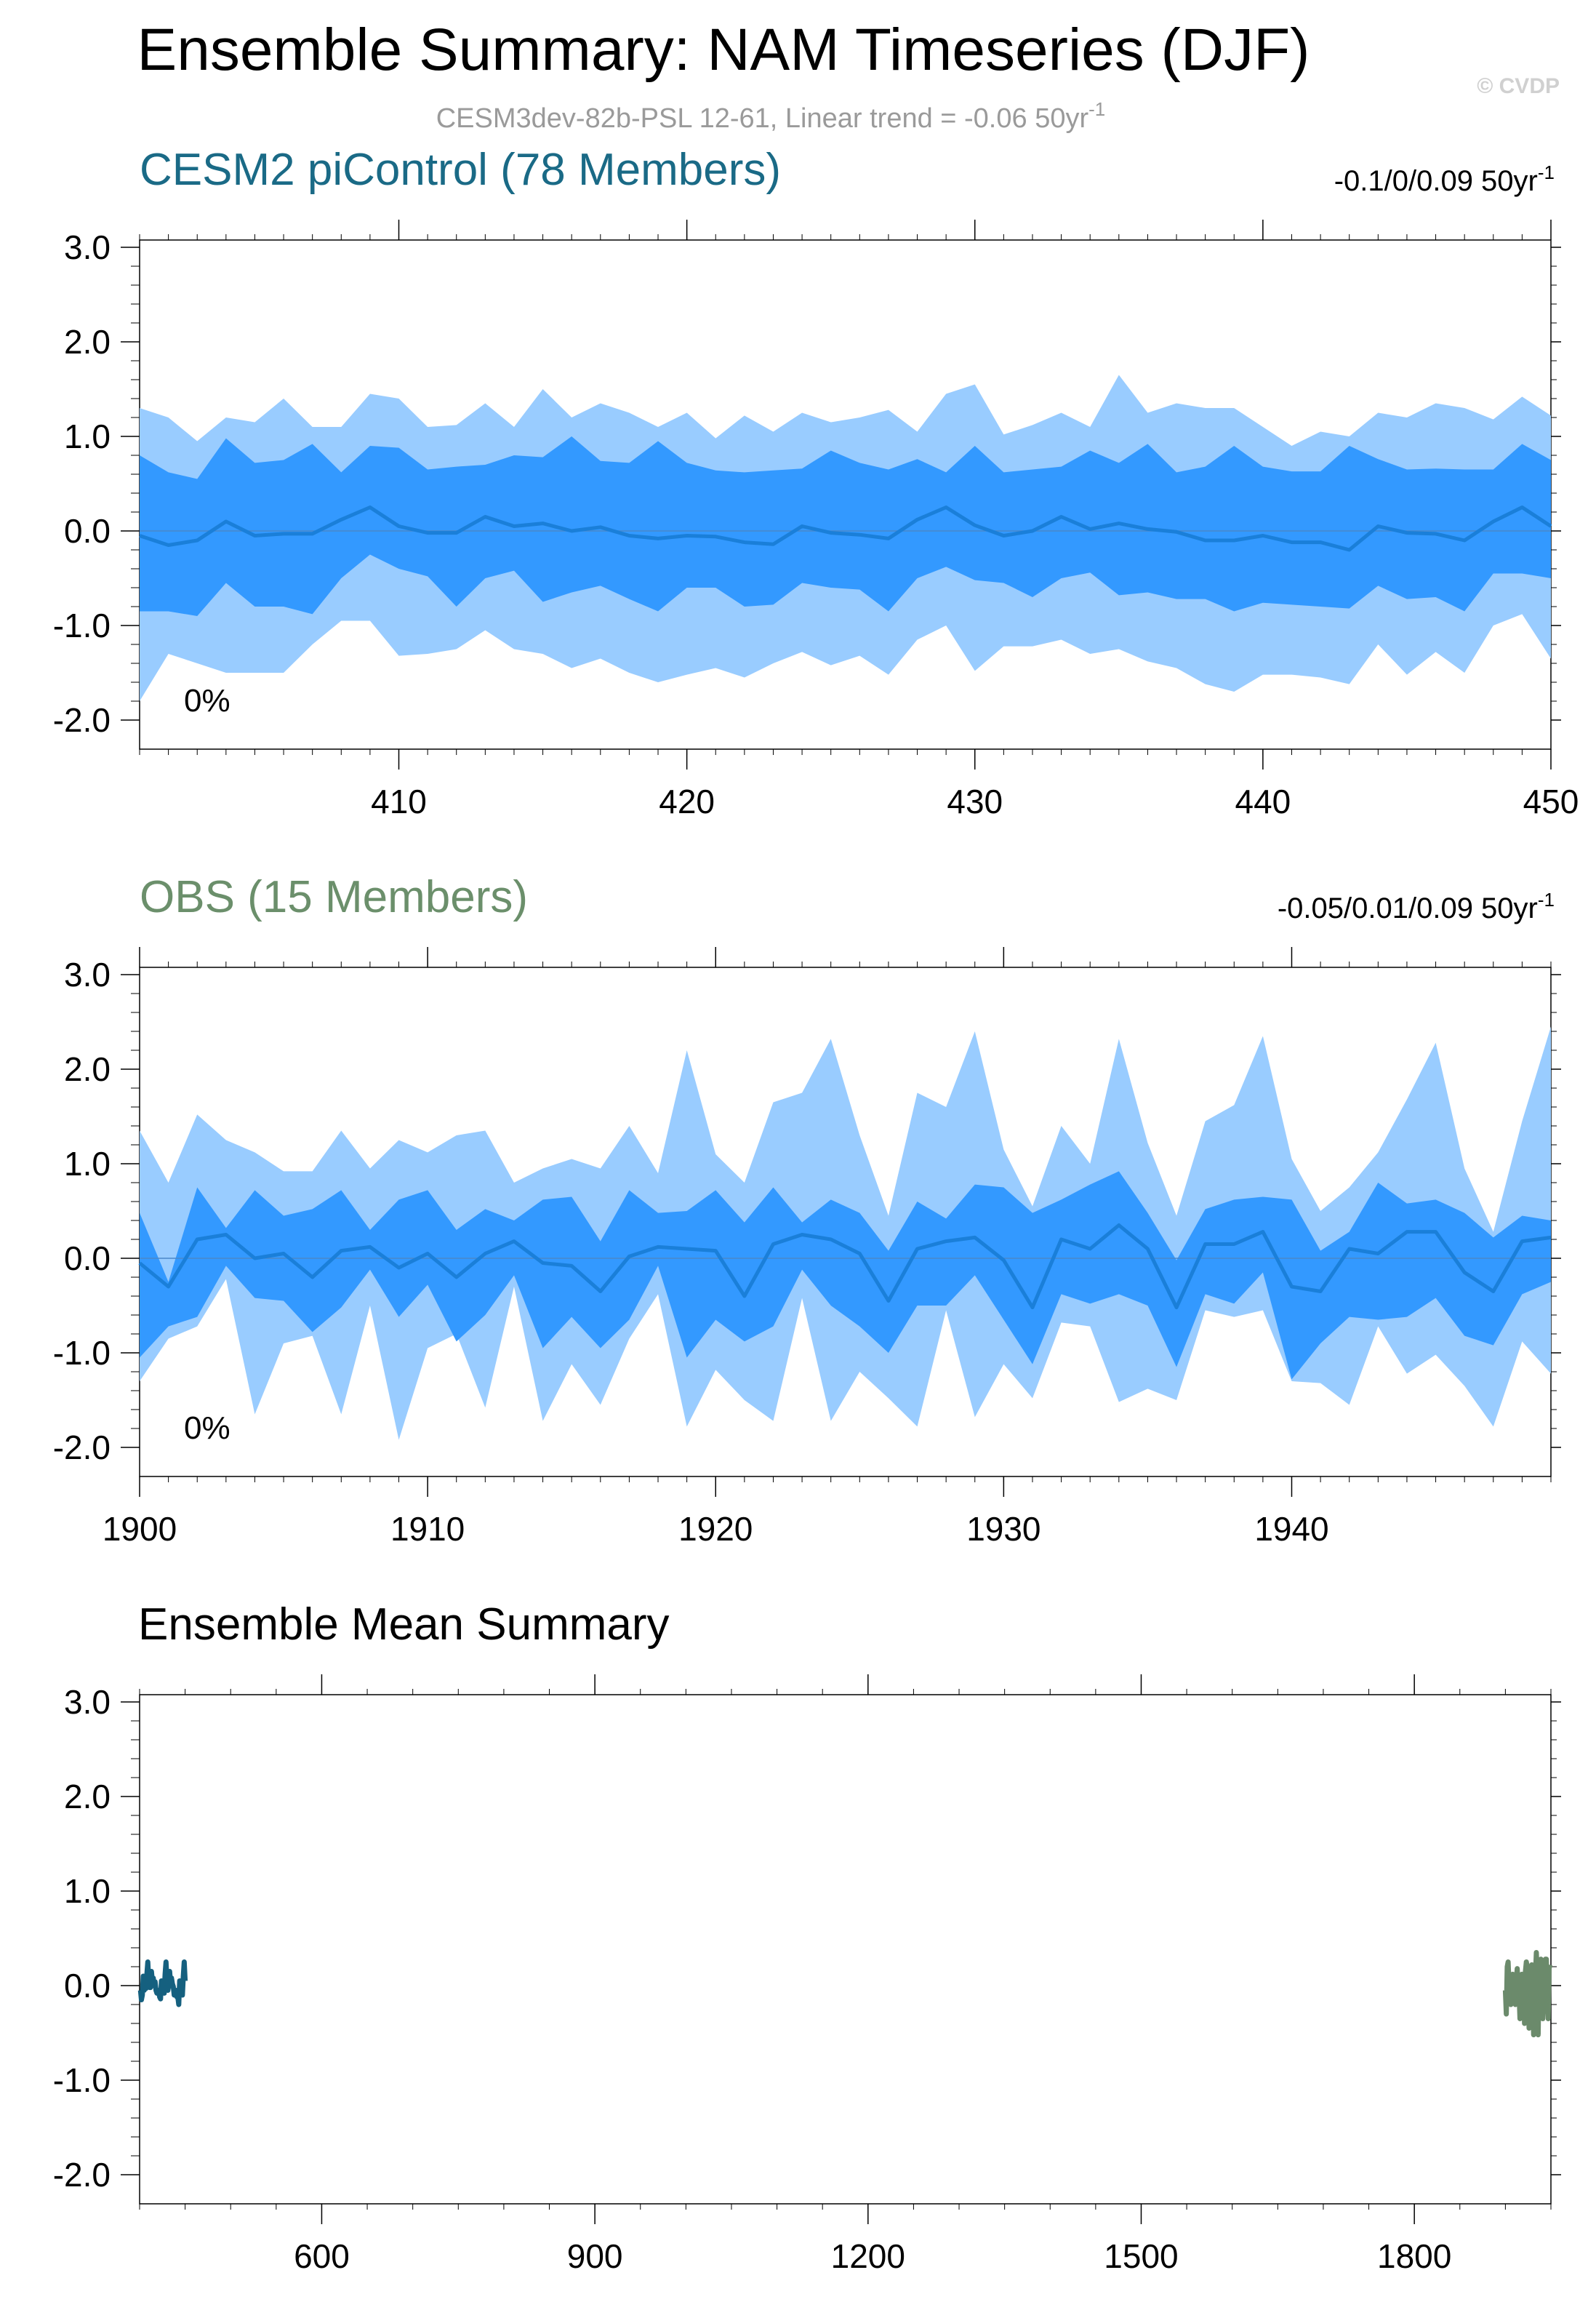 The height and width of the screenshot is (2318, 1596). What do you see at coordinates (1141, 2256) in the screenshot?
I see `x-tick-label: 1500` at bounding box center [1141, 2256].